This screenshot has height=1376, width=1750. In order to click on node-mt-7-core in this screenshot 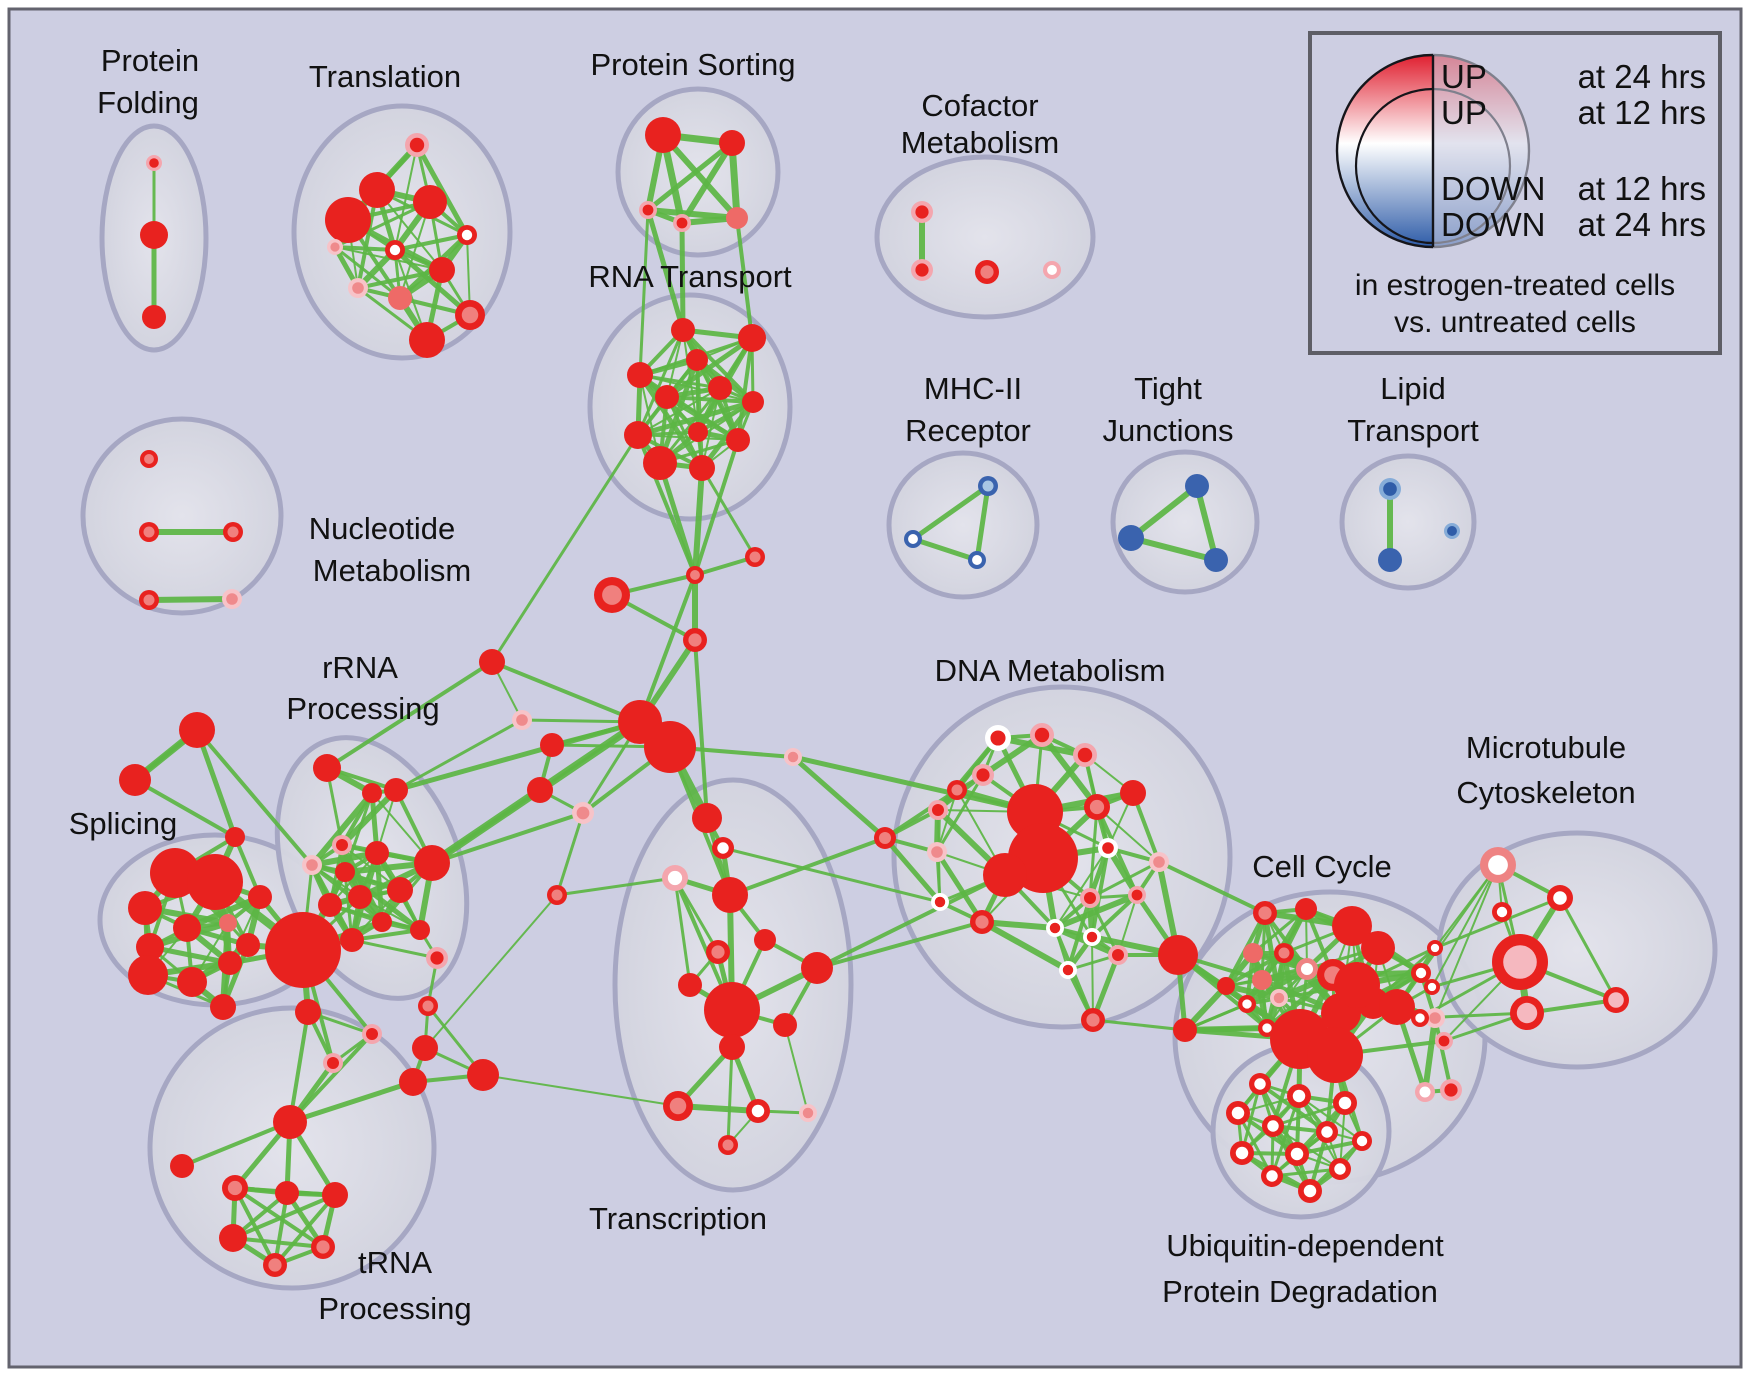, I will do `click(1432, 987)`.